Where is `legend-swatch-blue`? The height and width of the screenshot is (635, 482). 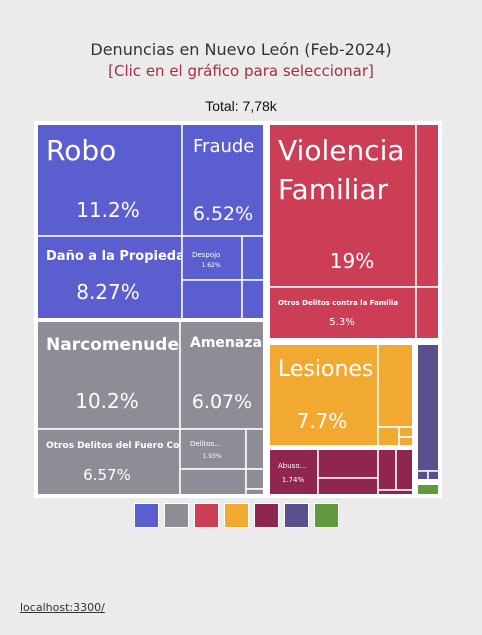
legend-swatch-blue is located at coordinates (146, 515).